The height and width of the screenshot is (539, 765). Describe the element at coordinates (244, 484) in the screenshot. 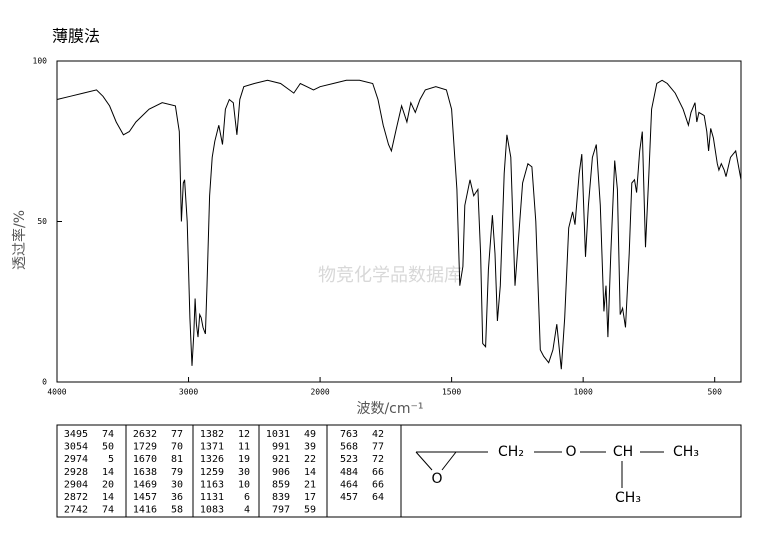

I see `peak-transmittance: 10` at that location.